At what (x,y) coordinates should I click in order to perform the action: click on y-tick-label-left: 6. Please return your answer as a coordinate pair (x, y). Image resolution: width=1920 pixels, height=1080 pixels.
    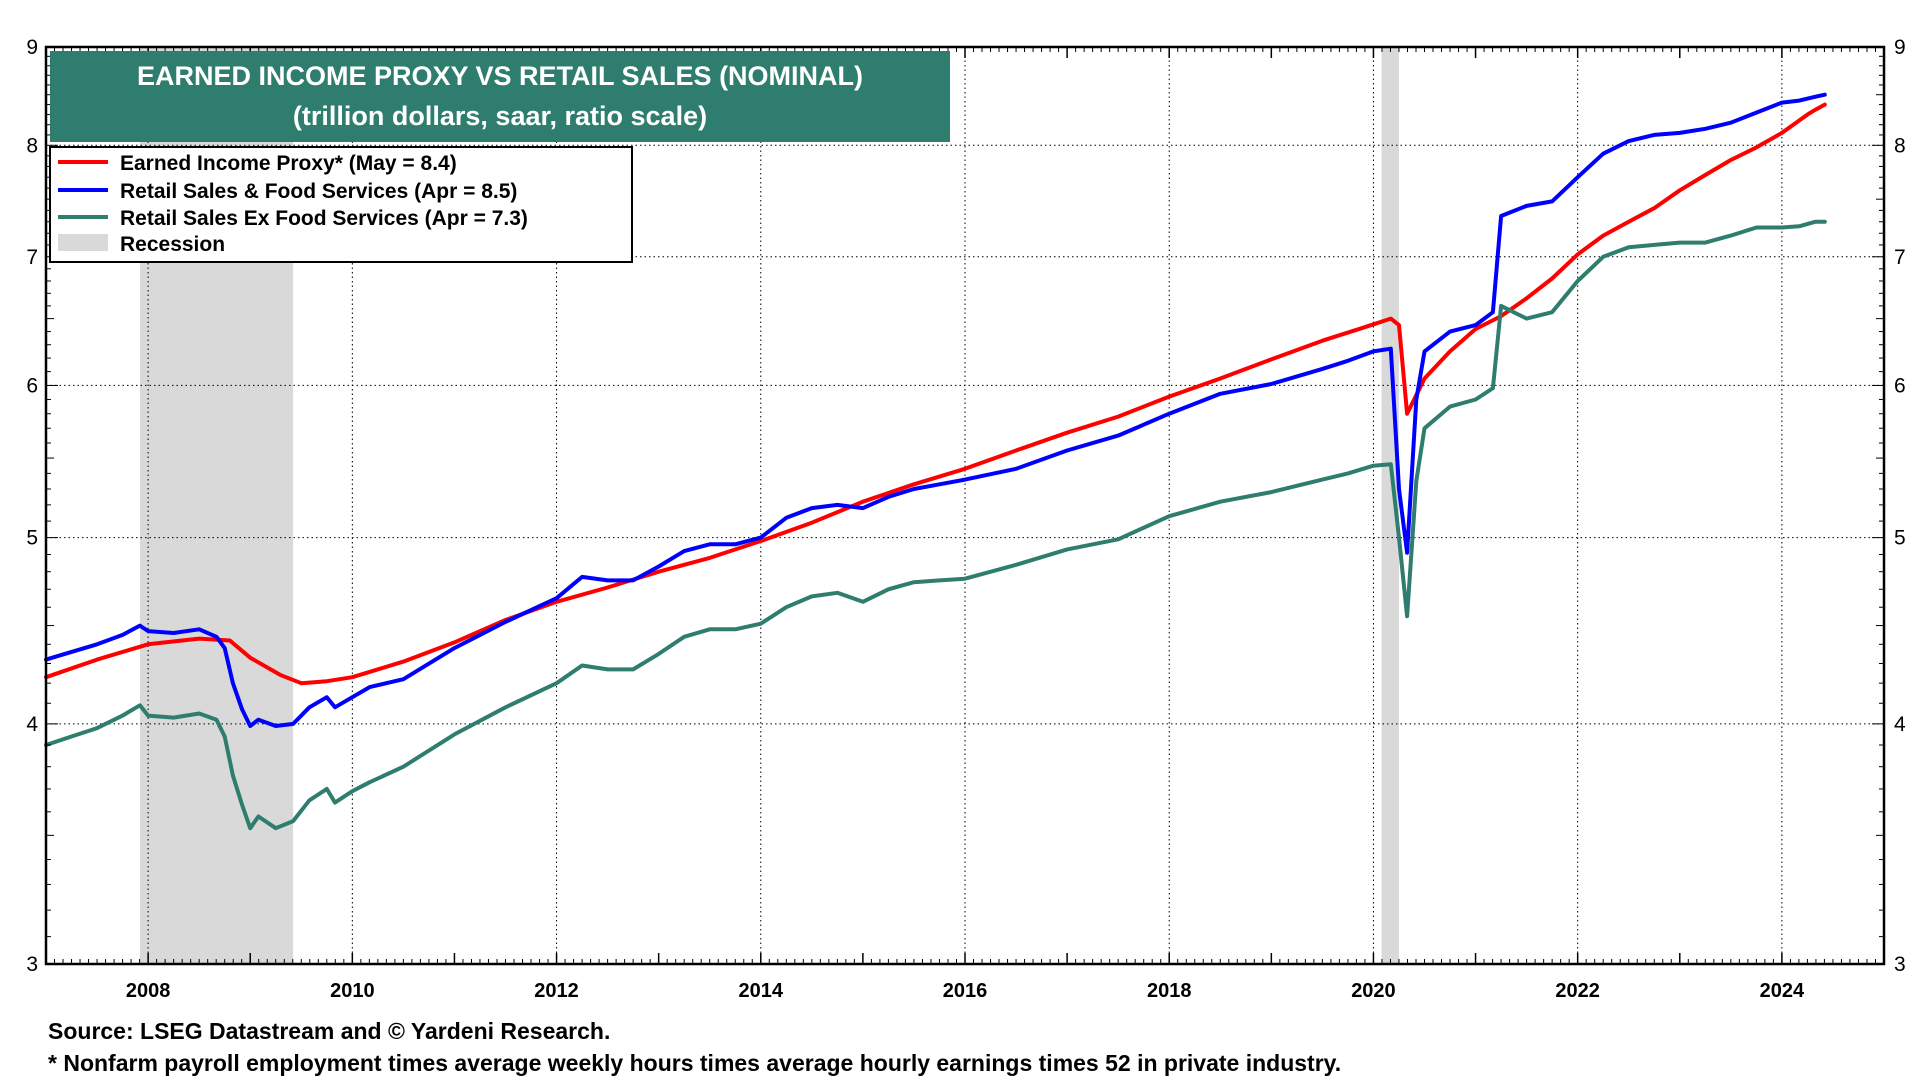
    Looking at the image, I should click on (32, 385).